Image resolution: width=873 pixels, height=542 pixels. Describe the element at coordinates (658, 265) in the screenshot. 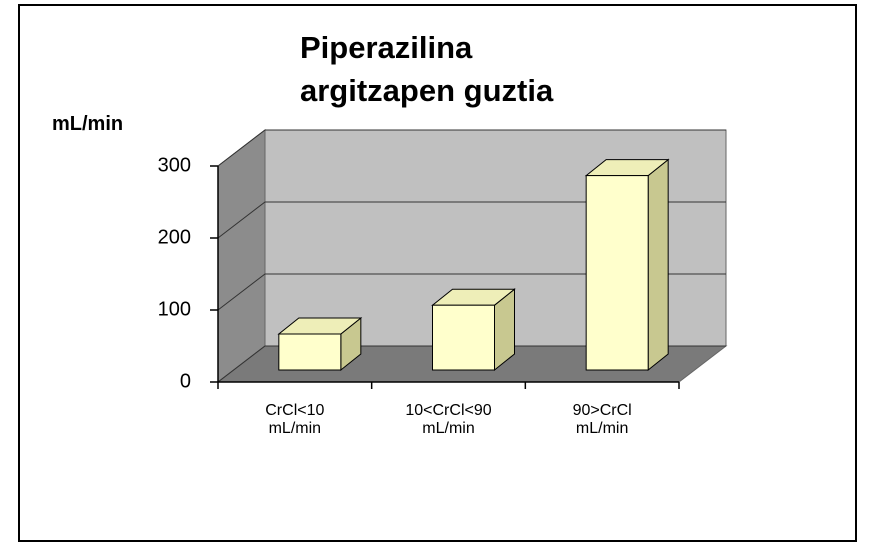

I see `bar-side` at that location.